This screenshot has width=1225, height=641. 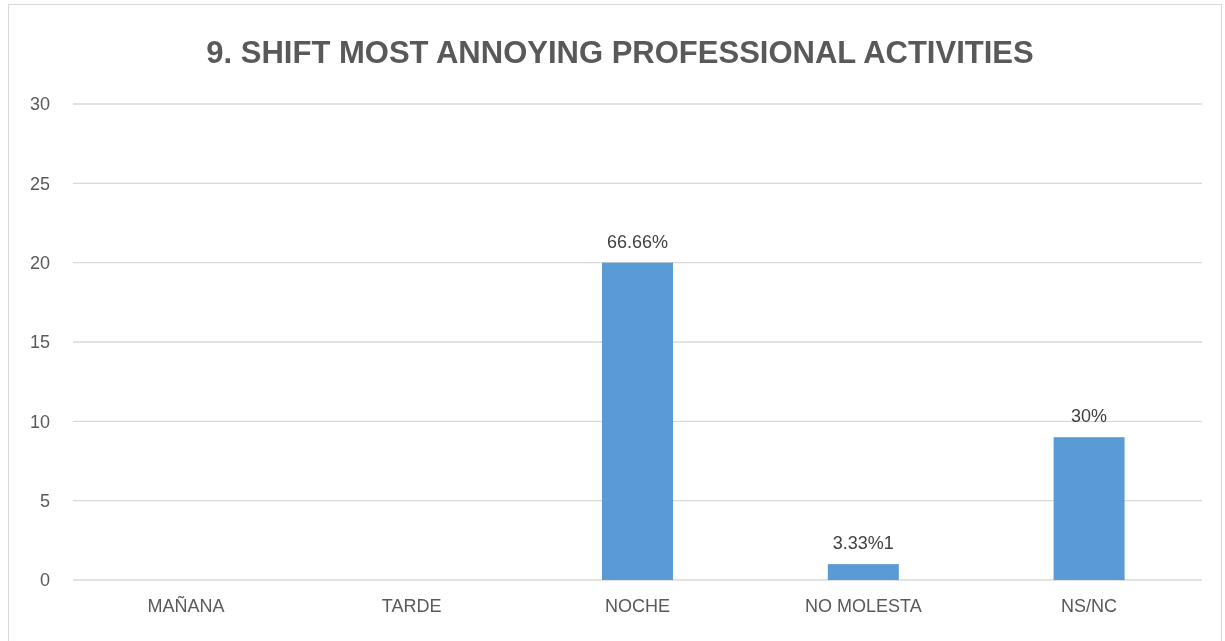 I want to click on annotation: 3.33%1, so click(x=863, y=543).